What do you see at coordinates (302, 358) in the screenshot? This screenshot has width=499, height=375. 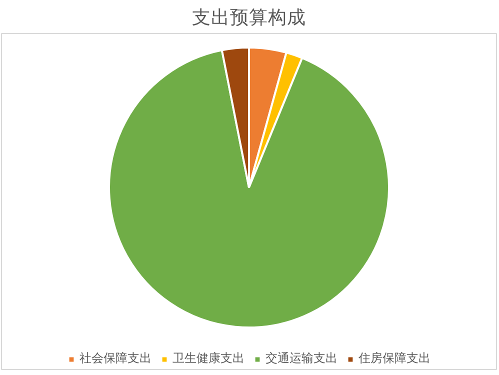 I see `legend-label: 交通运输支出` at bounding box center [302, 358].